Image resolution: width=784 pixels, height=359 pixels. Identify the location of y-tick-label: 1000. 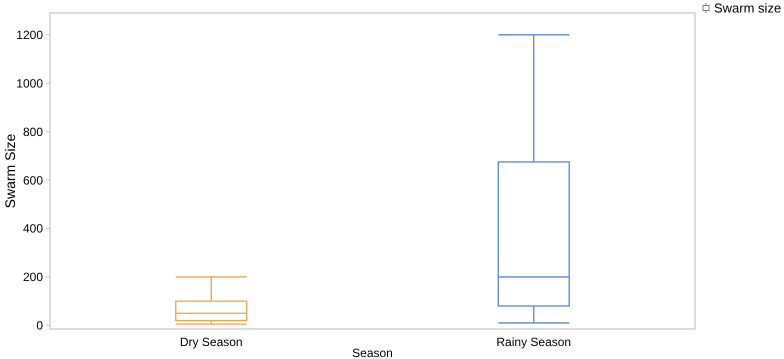
(30, 83).